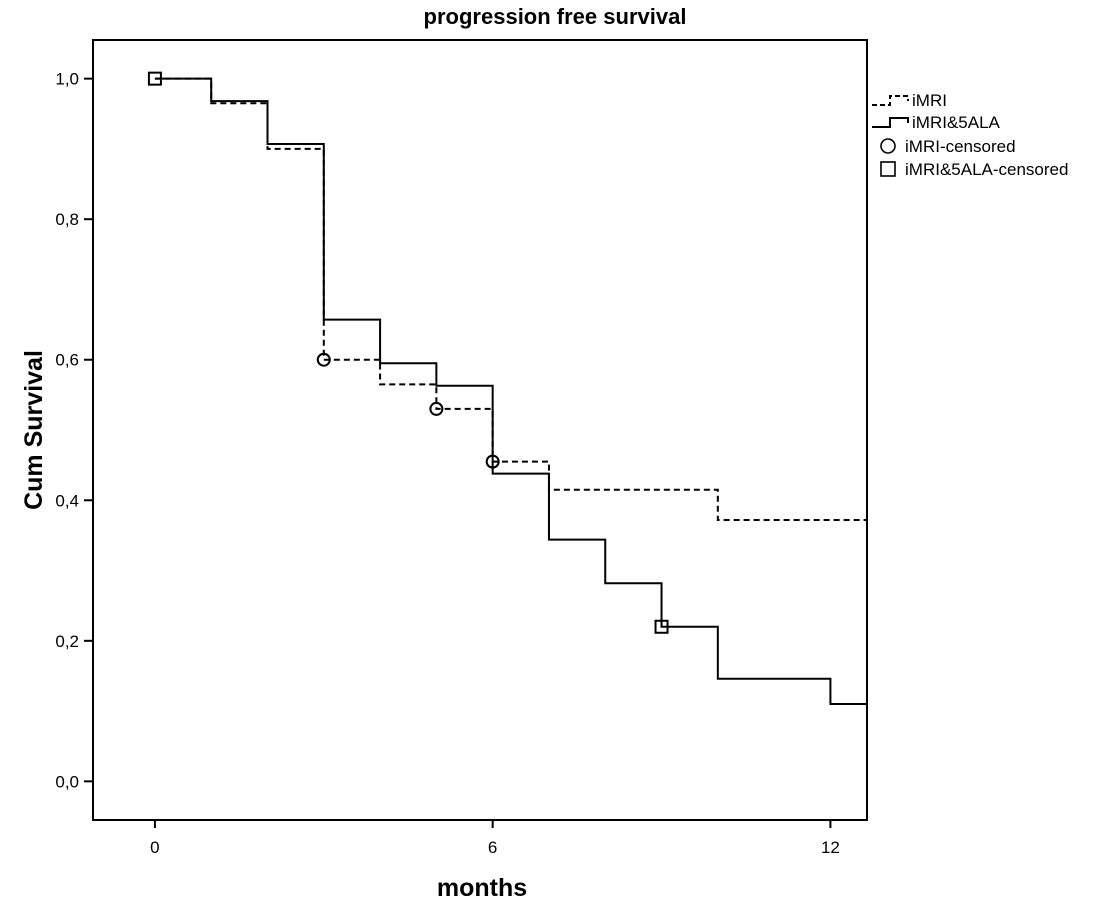  Describe the element at coordinates (482, 887) in the screenshot. I see `x-axis-label: months` at that location.